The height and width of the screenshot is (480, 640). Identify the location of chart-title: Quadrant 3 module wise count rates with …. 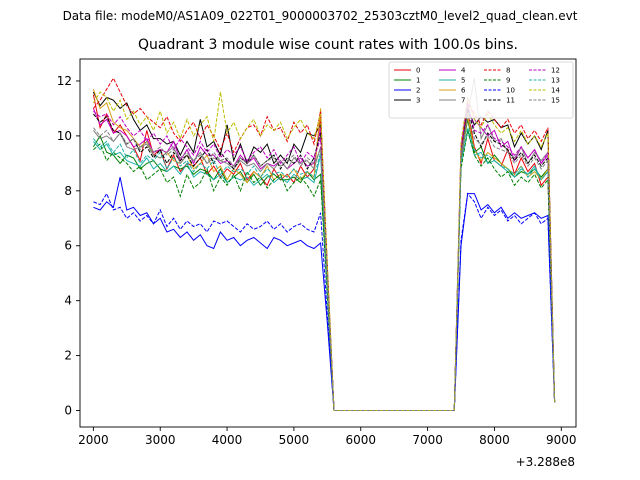
(328, 45).